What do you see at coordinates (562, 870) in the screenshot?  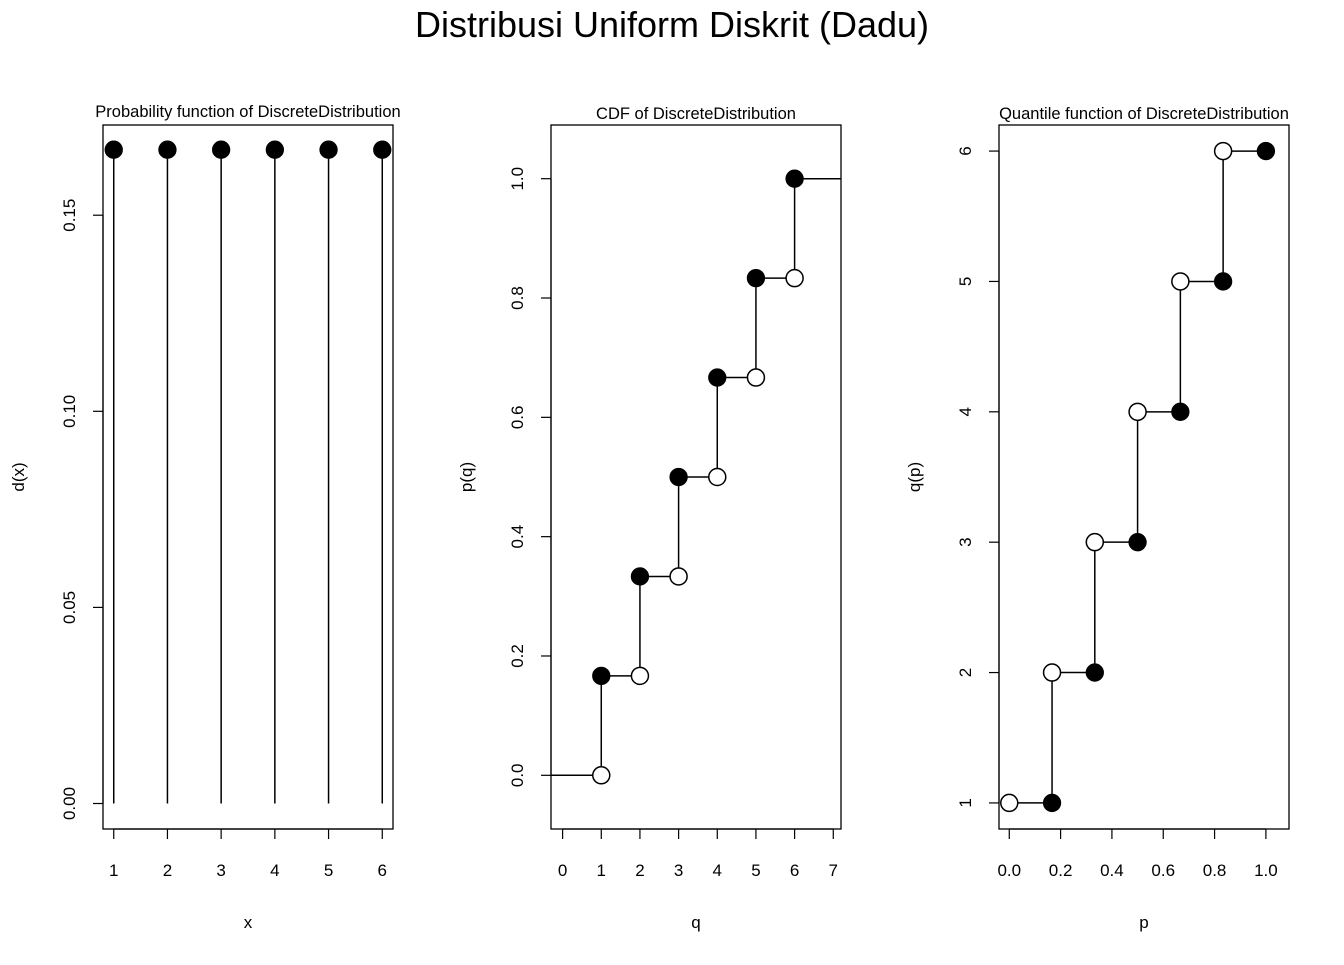 I see `x-tick-label: 0` at bounding box center [562, 870].